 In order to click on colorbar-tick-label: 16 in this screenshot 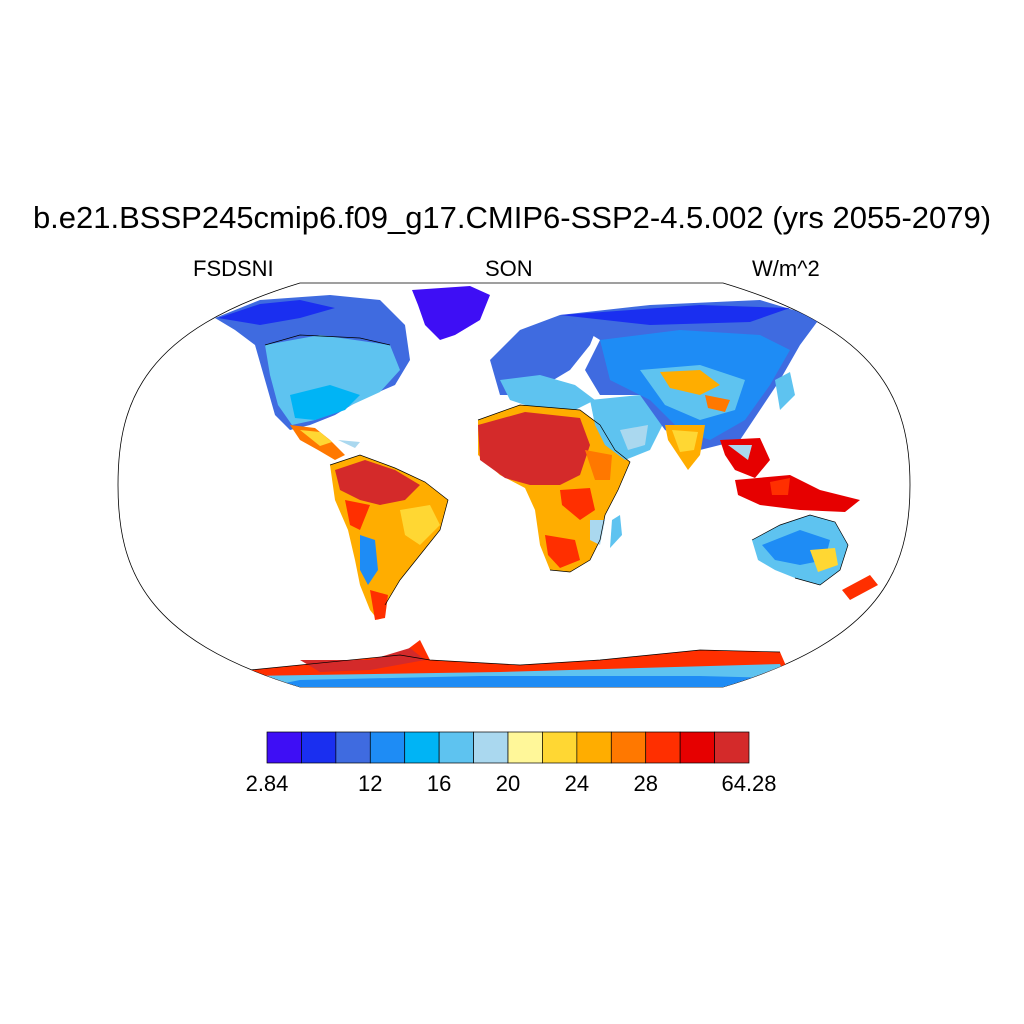, I will do `click(439, 783)`.